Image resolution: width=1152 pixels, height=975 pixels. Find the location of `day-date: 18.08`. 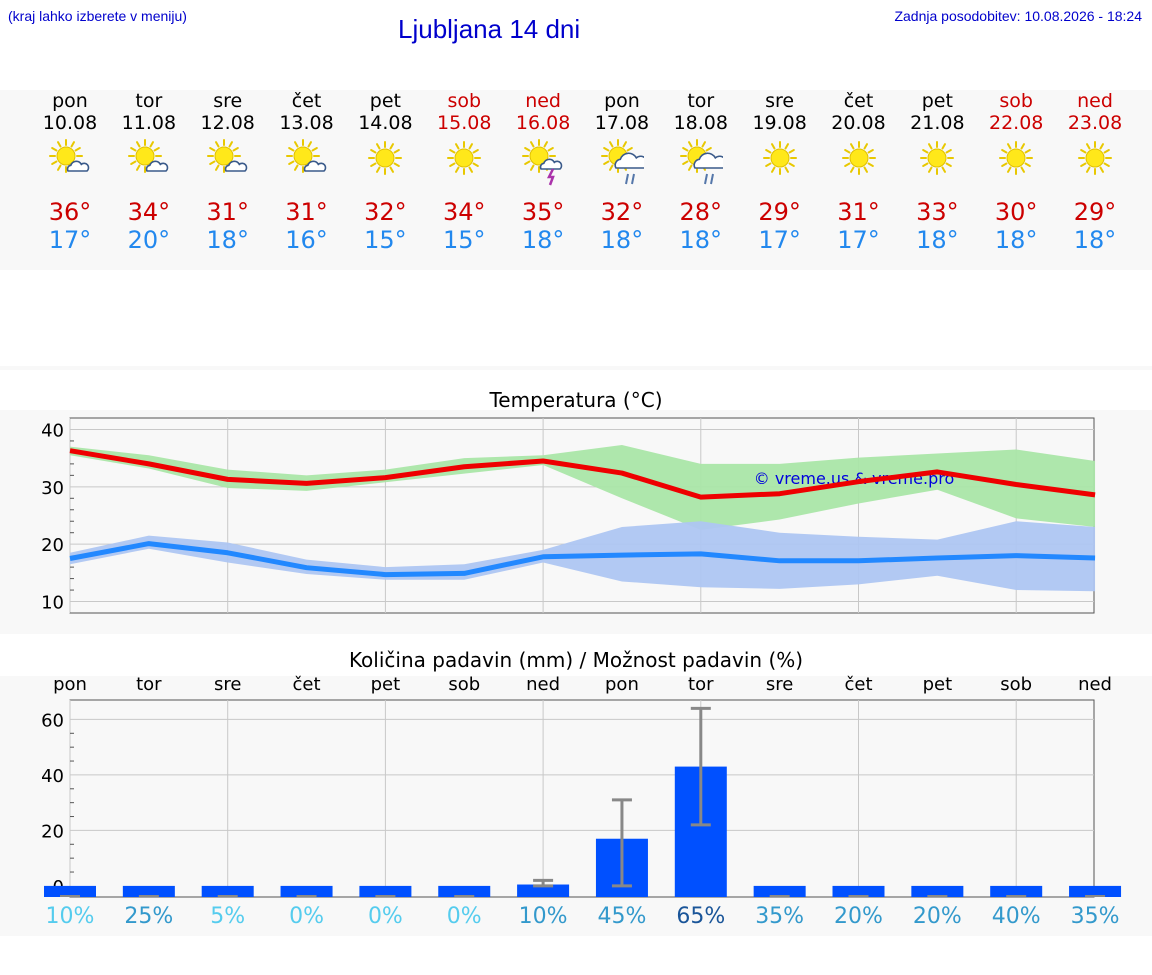

day-date: 18.08 is located at coordinates (700, 123).